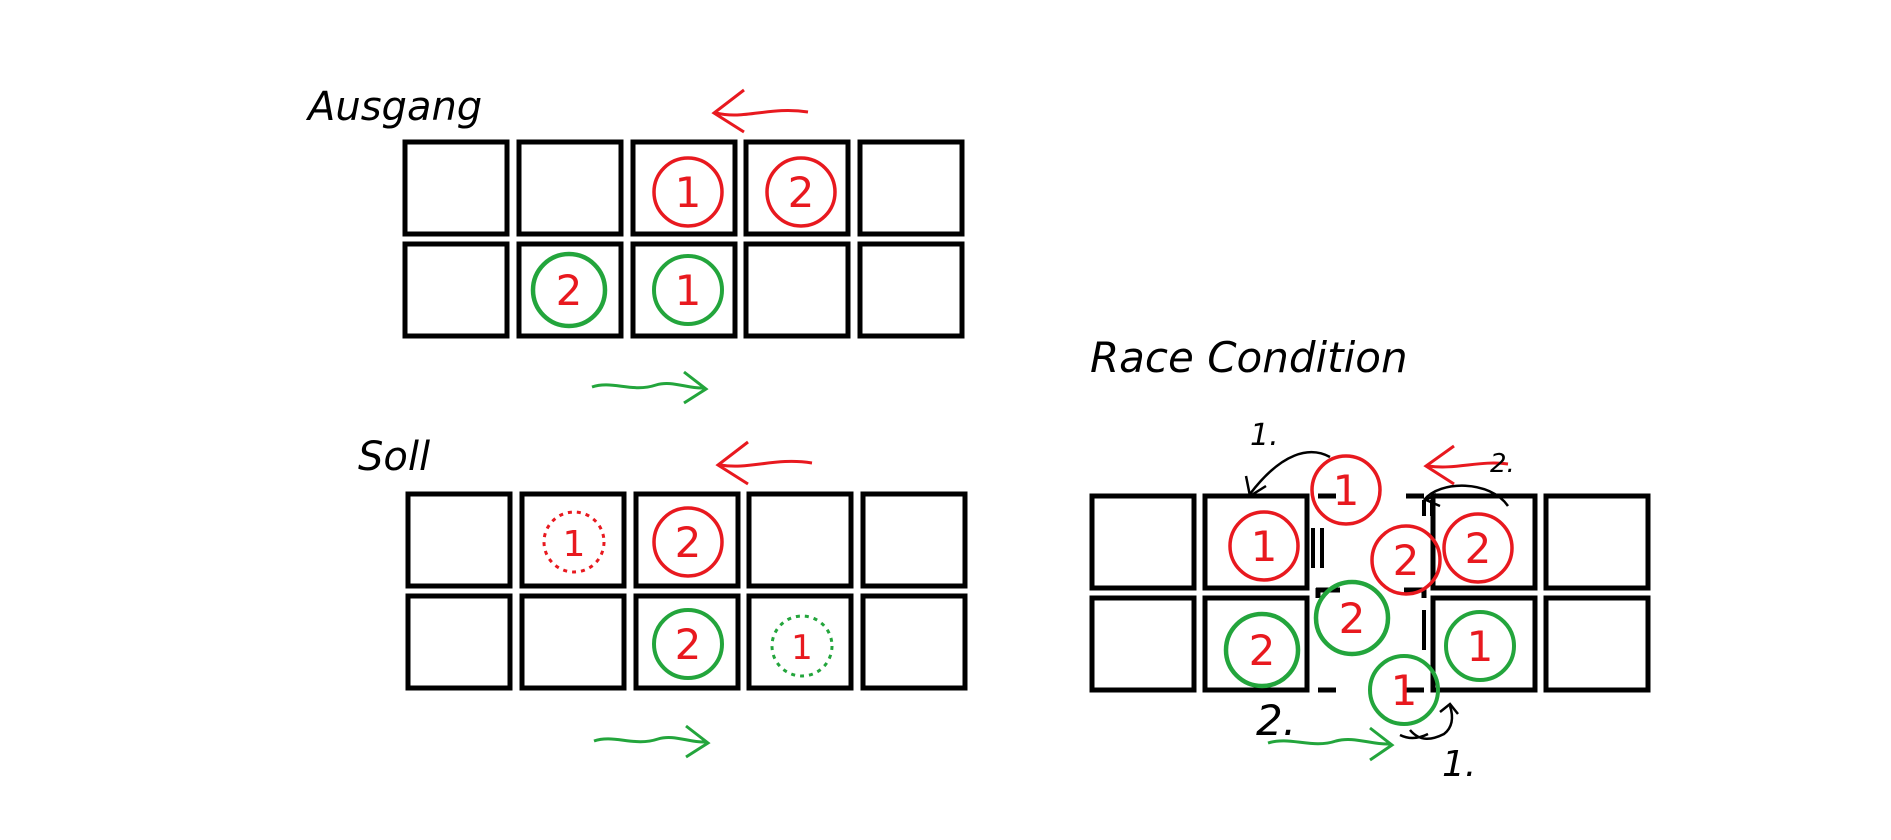 This screenshot has width=1891, height=840. What do you see at coordinates (1459, 764) in the screenshot?
I see `race-step-1-bottom-label: 1.` at bounding box center [1459, 764].